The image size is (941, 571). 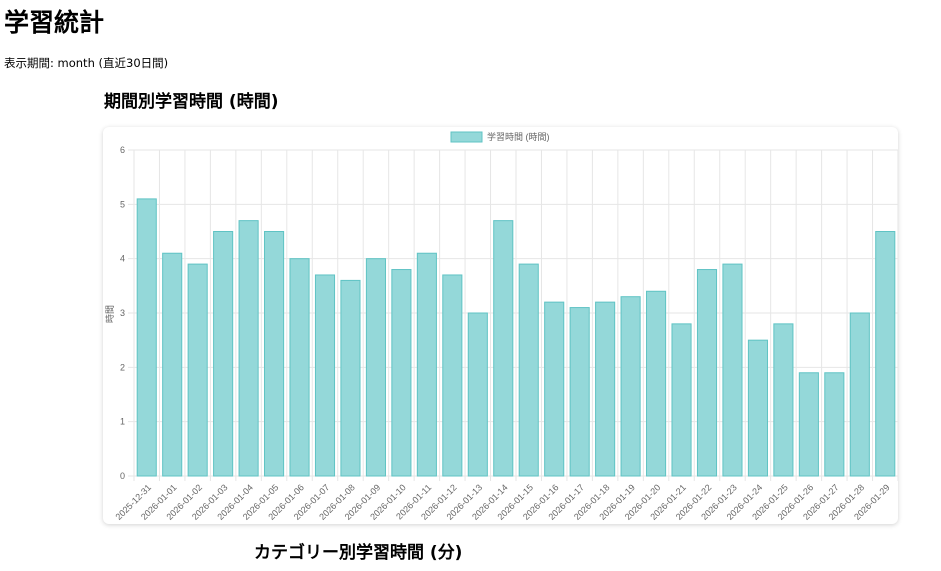 I want to click on y-tick-label: 3, so click(x=122, y=313).